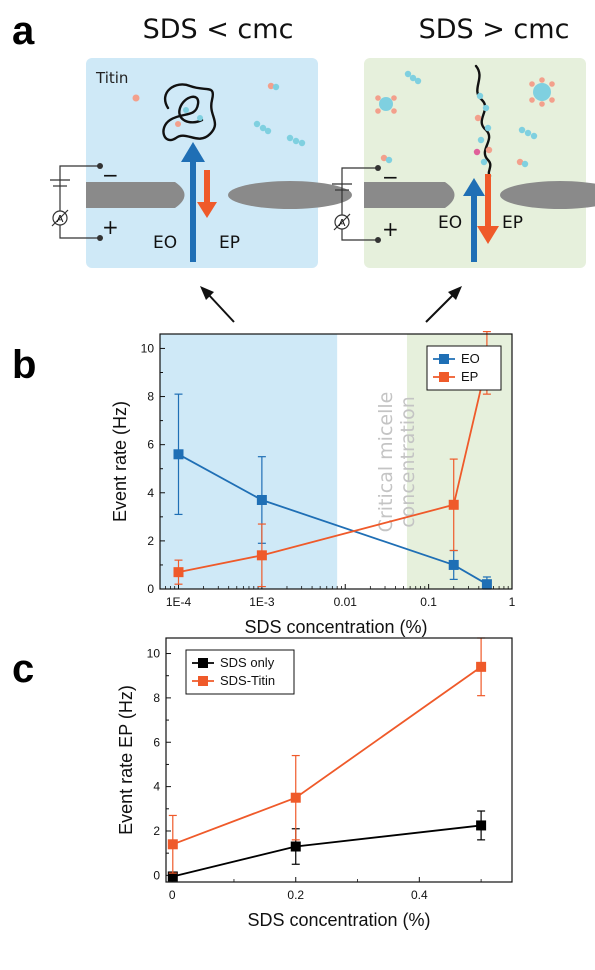  What do you see at coordinates (218, 29) in the screenshot?
I see `left-title: SDS < cmc` at bounding box center [218, 29].